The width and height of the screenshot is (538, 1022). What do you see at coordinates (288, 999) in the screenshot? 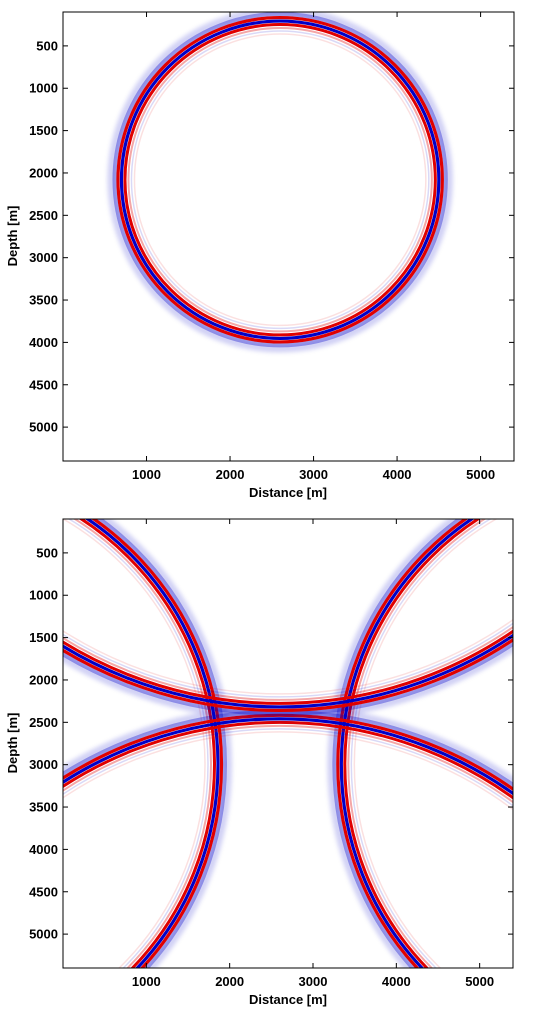
I see `x-axis-label-bottom: Distance [m]` at bounding box center [288, 999].